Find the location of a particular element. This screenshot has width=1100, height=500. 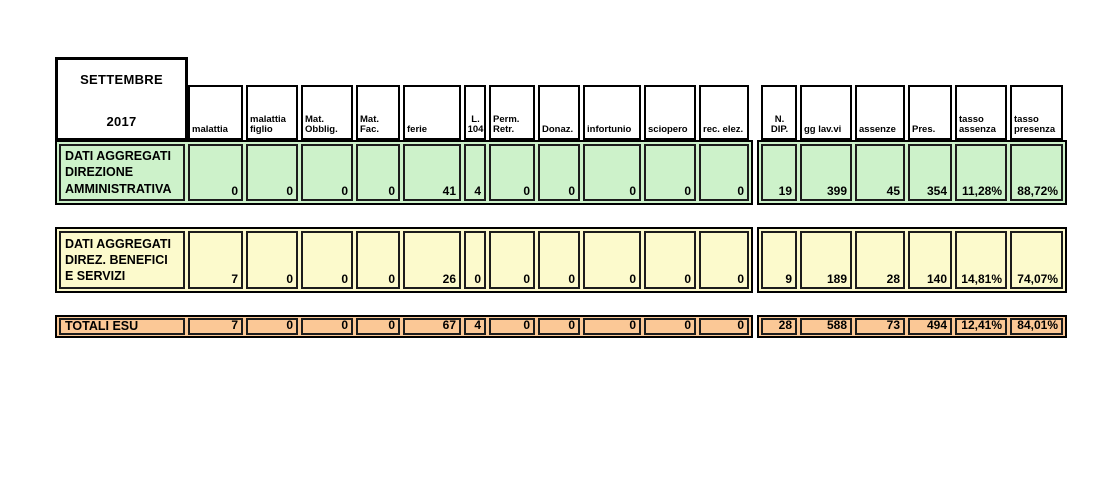

col-header-mat-fac: Mat. Fac. is located at coordinates (378, 112).